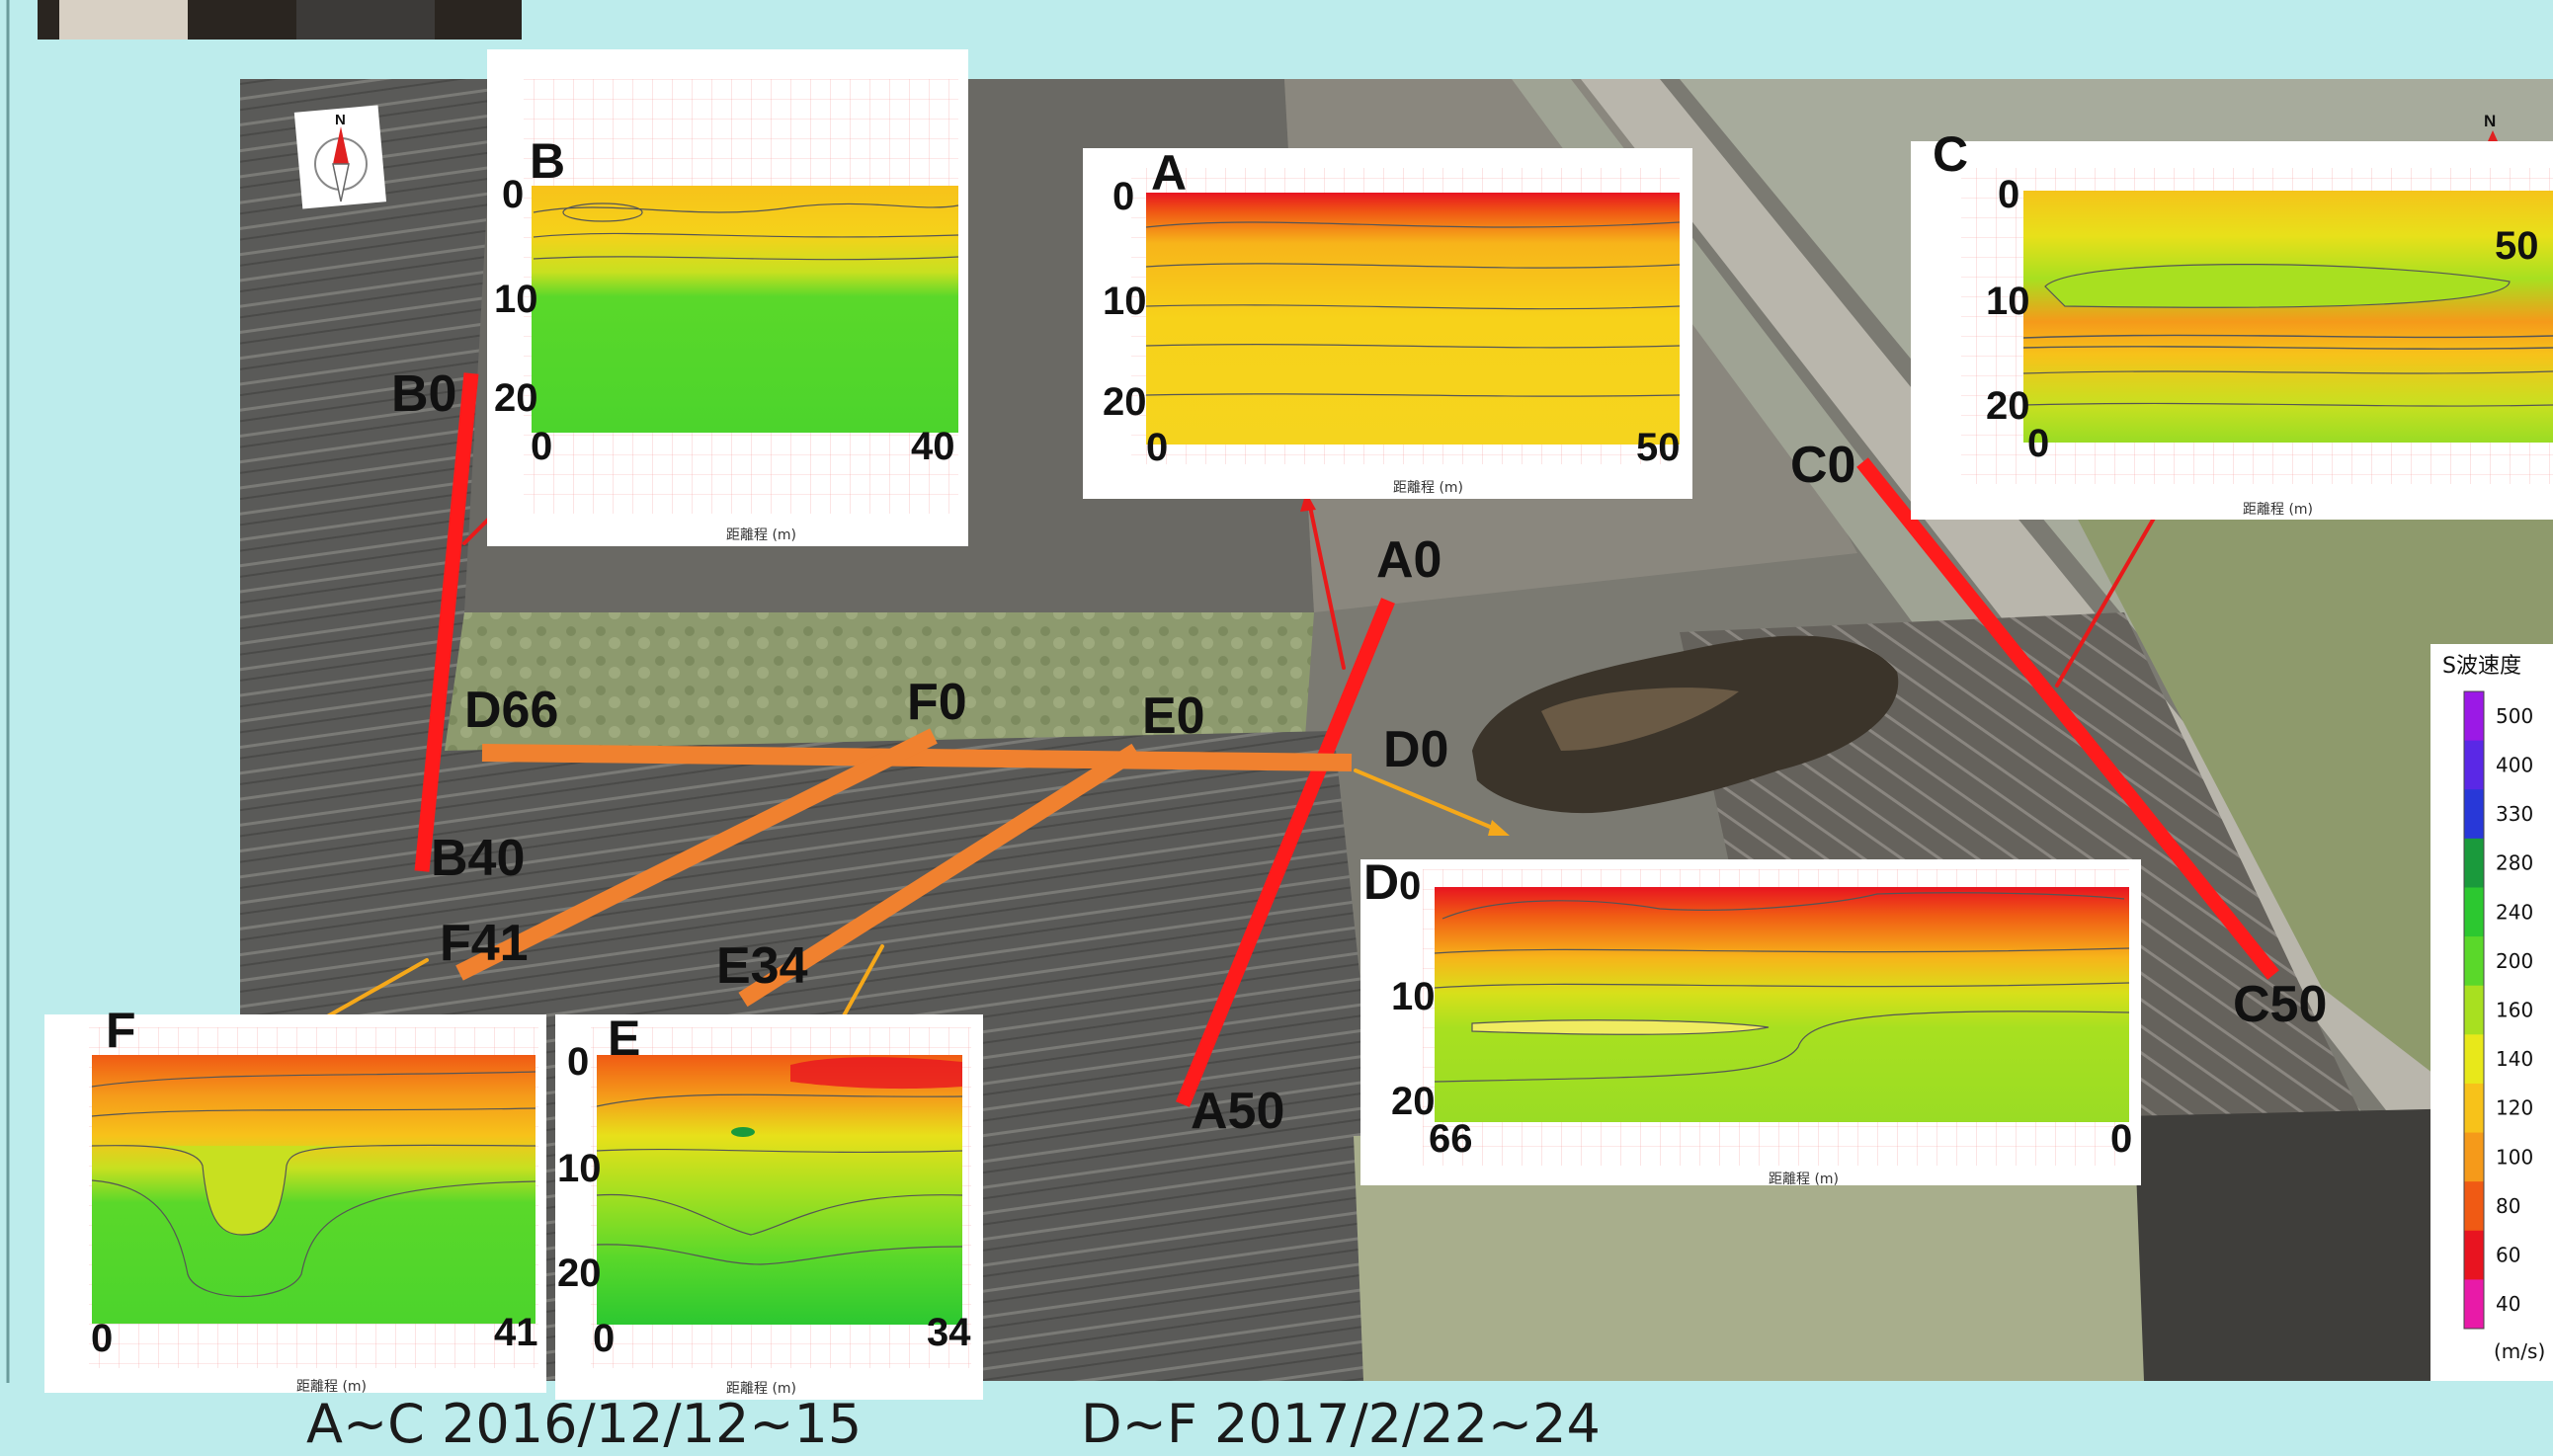 The height and width of the screenshot is (1456, 2553). What do you see at coordinates (1950, 154) in the screenshot?
I see `section-C-letter: C` at bounding box center [1950, 154].